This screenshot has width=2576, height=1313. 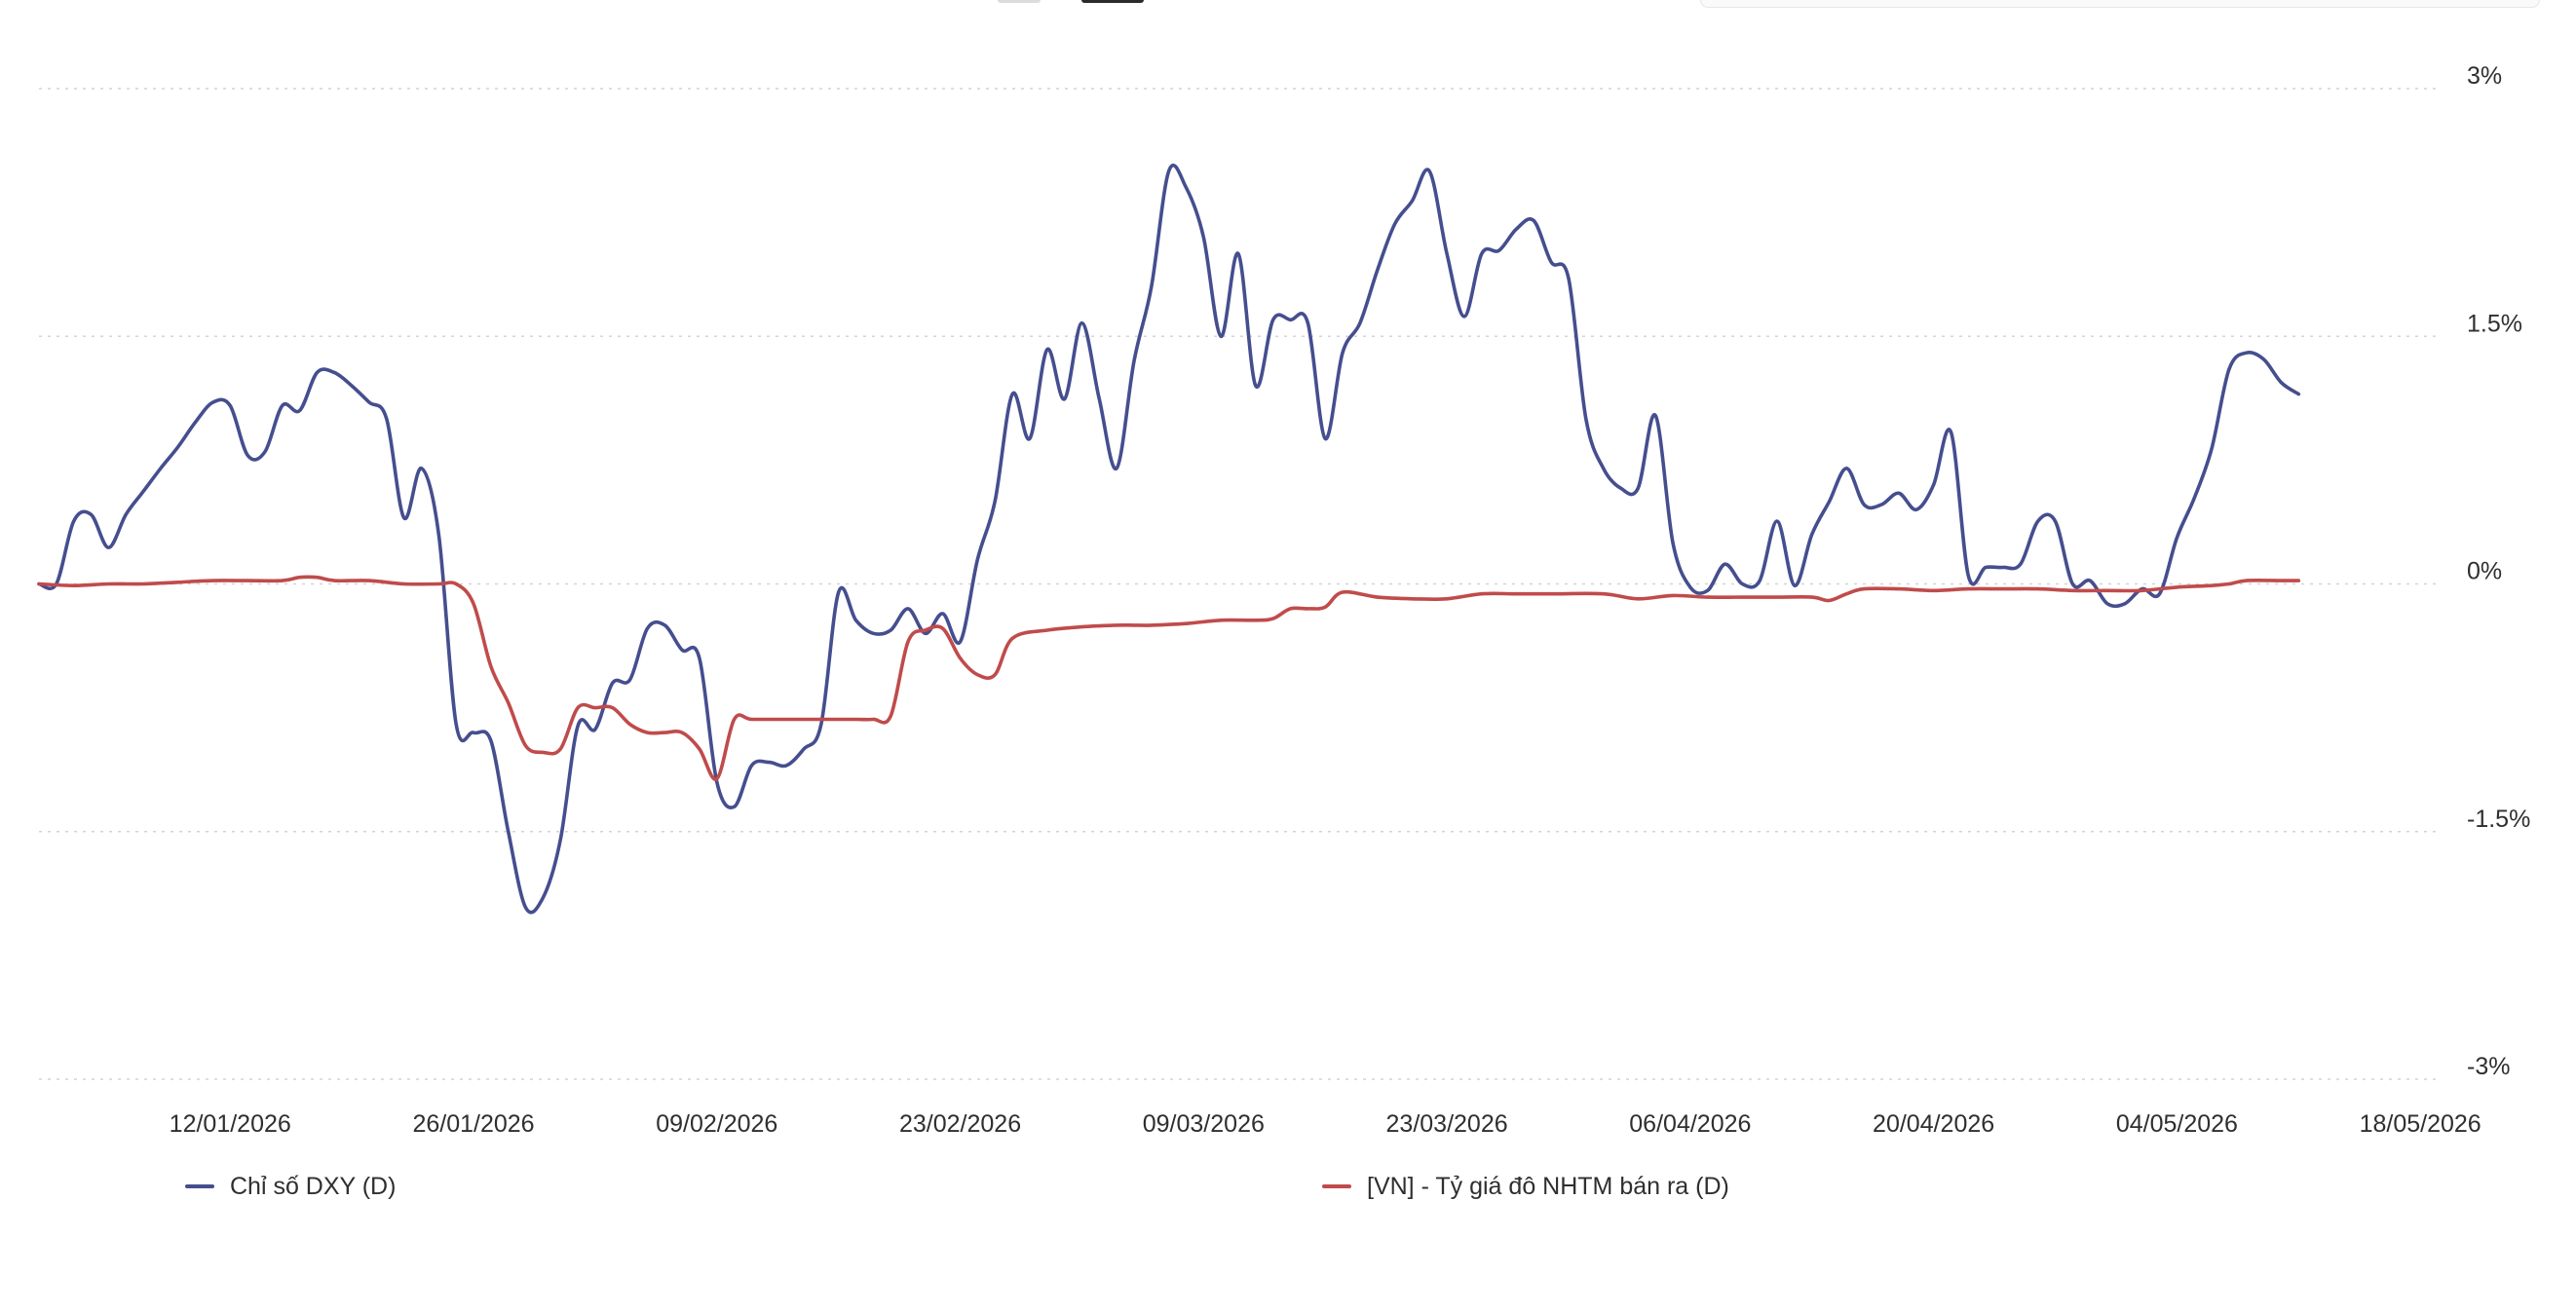 What do you see at coordinates (2494, 323) in the screenshot?
I see `y-tick-label: 1.5%` at bounding box center [2494, 323].